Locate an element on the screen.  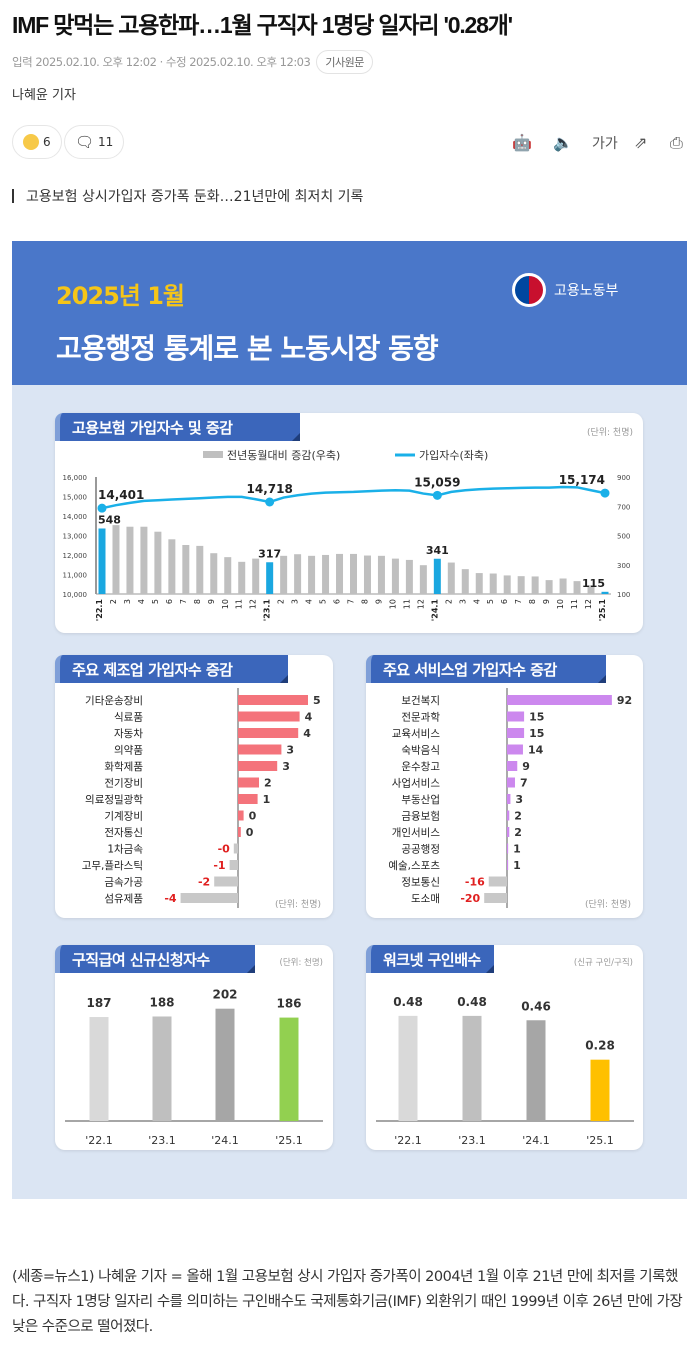
subtitle-text: 고용보험 상시가입자 증가폭 둔화…21년만에 최저치 기록 is located at coordinates (195, 197).